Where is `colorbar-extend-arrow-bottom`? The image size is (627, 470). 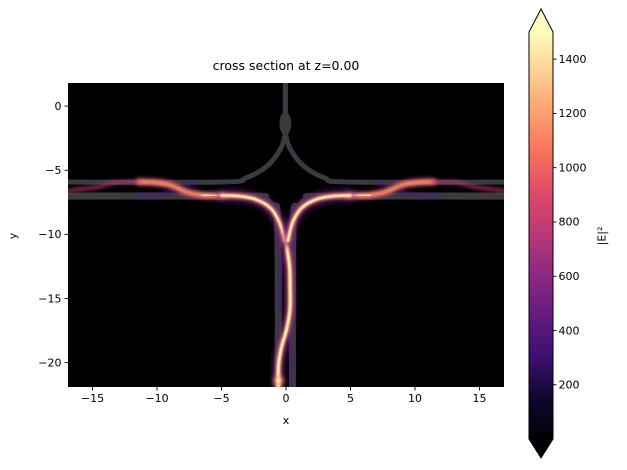 colorbar-extend-arrow-bottom is located at coordinates (541, 448).